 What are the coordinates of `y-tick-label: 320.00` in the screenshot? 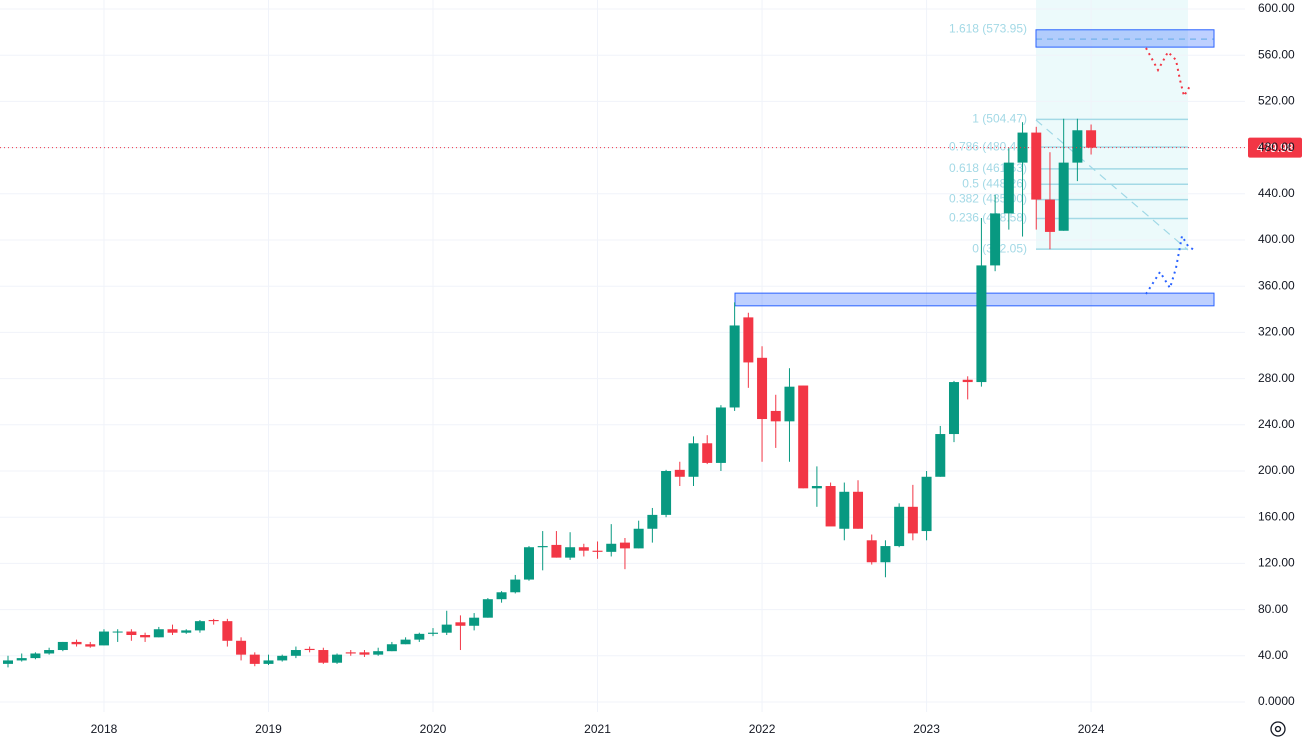 It's located at (1276, 332).